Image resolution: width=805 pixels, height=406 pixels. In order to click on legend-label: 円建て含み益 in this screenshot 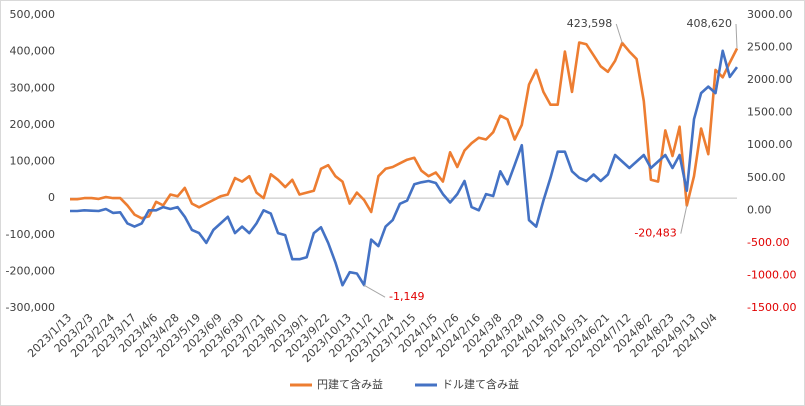, I will do `click(350, 384)`.